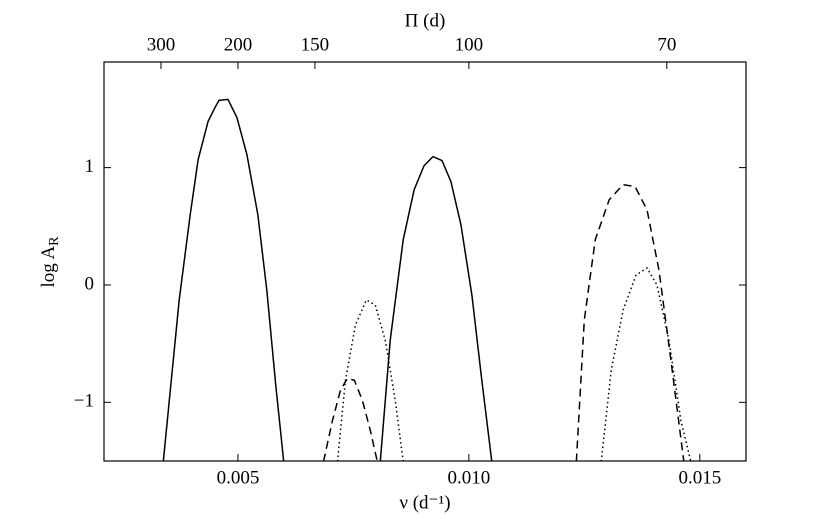 This screenshot has width=830, height=519. What do you see at coordinates (666, 44) in the screenshot?
I see `x2-tick-label: 70` at bounding box center [666, 44].